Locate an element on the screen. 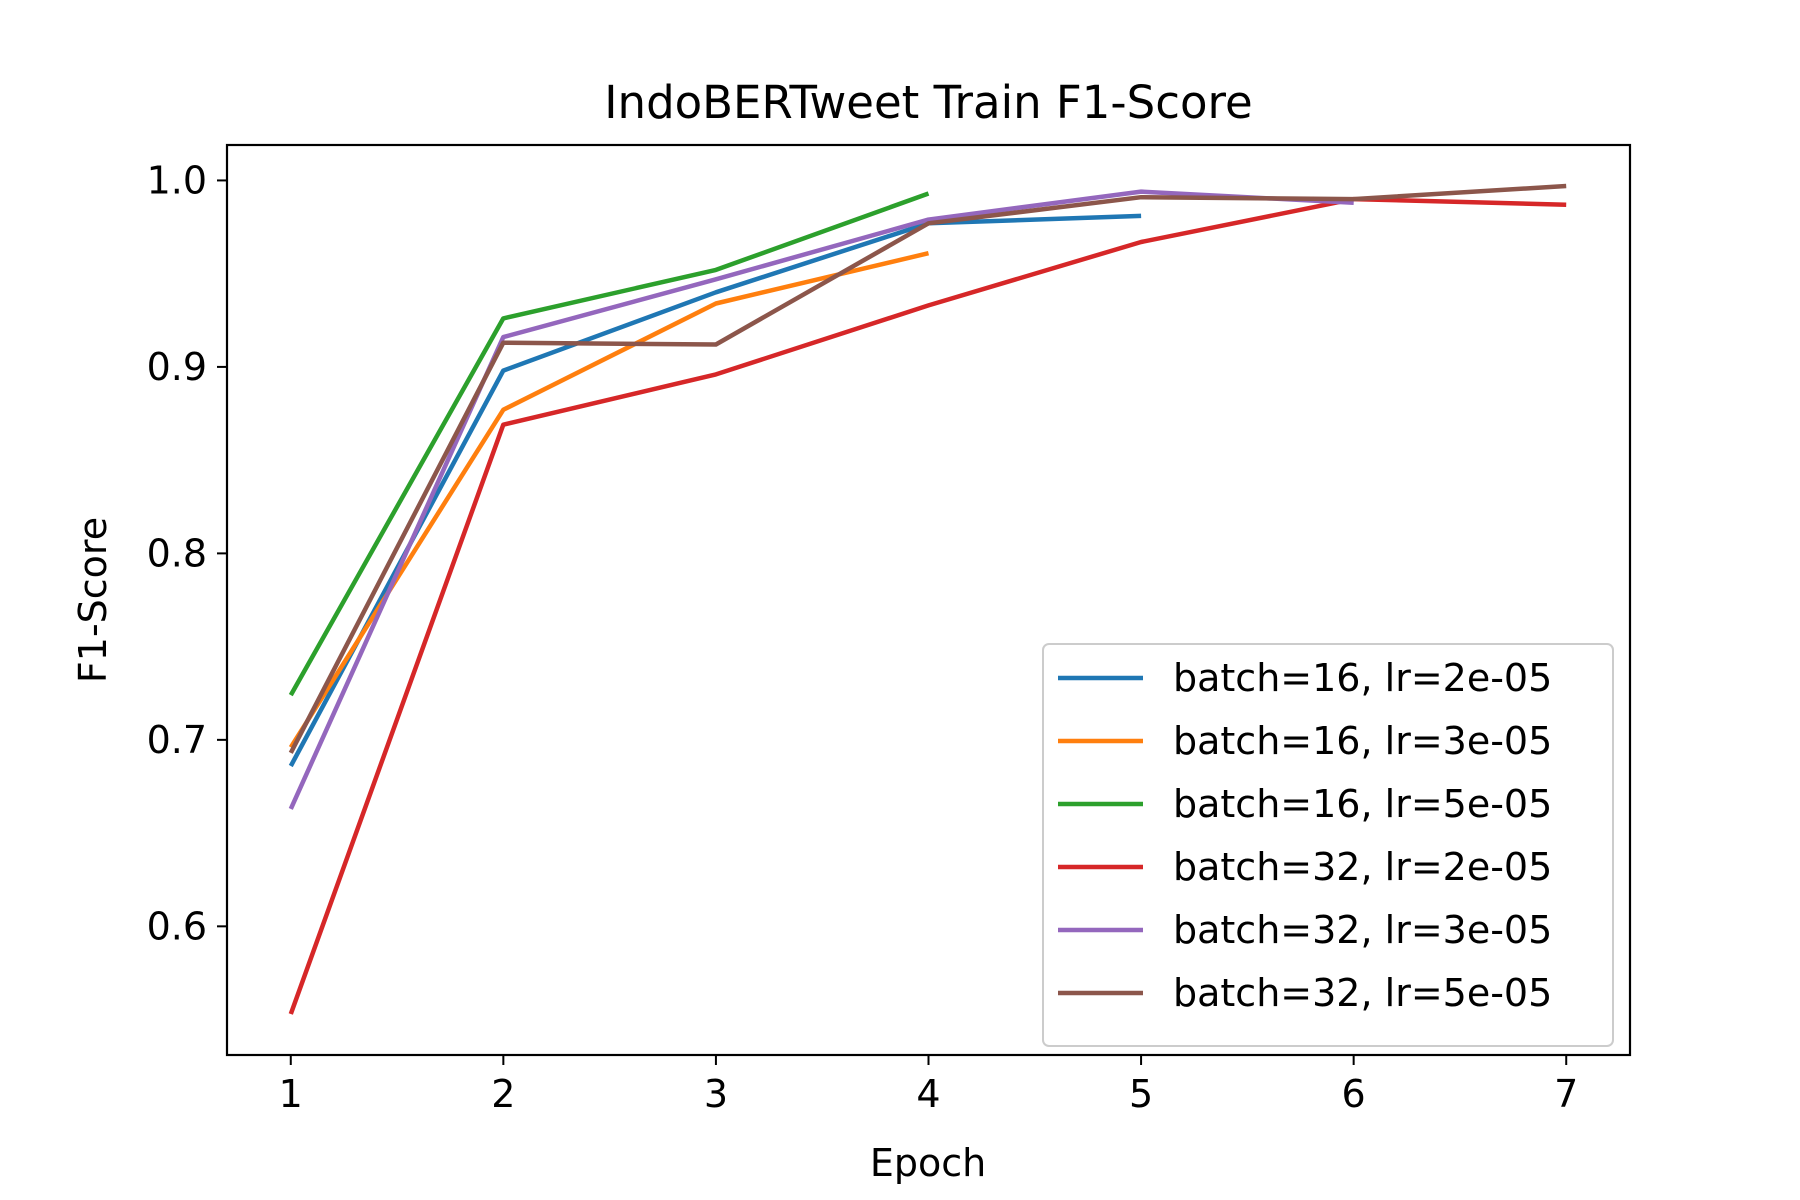 The height and width of the screenshot is (1200, 1800). x-tick-label: 7 is located at coordinates (1566, 1094).